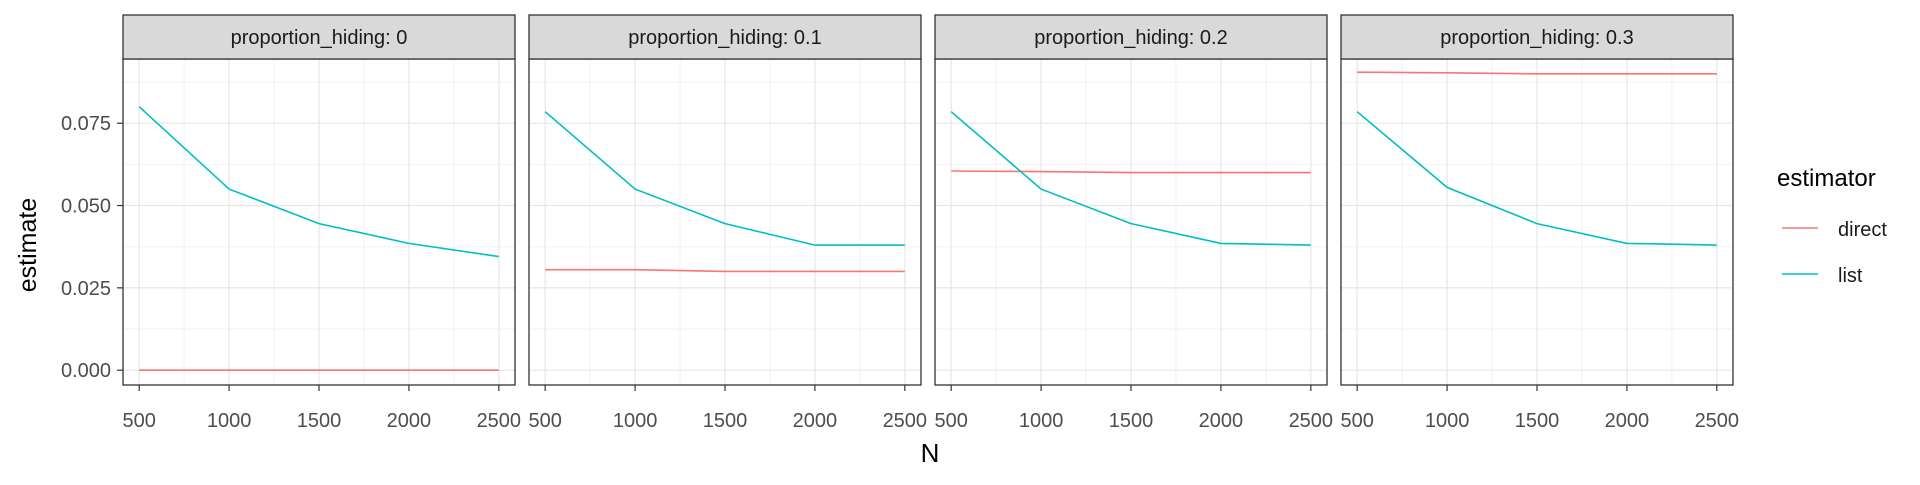  What do you see at coordinates (1862, 230) in the screenshot?
I see `legend-label-direct: direct` at bounding box center [1862, 230].